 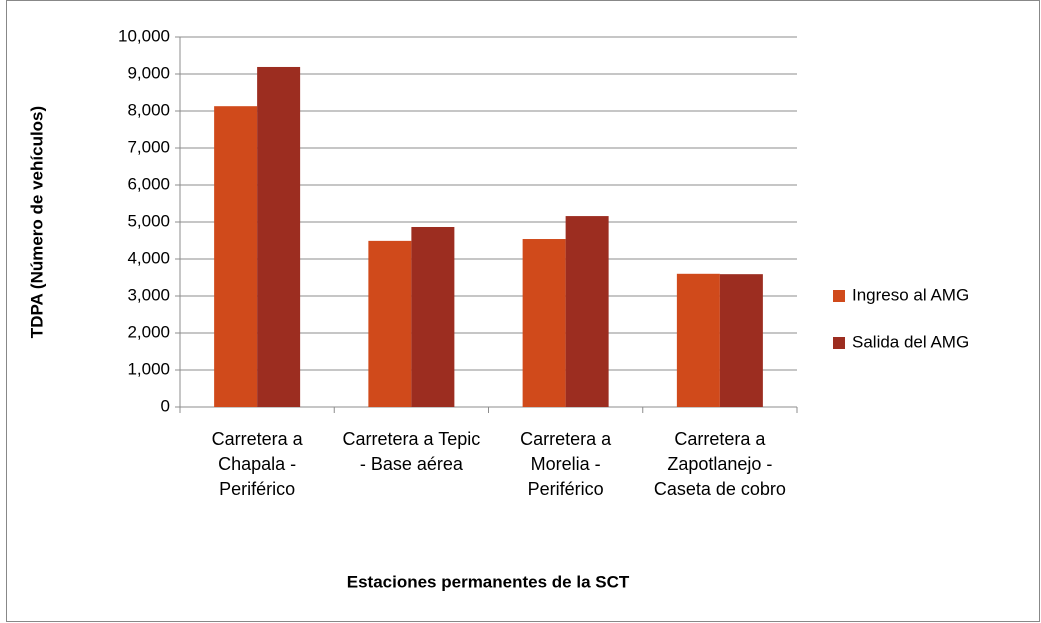 What do you see at coordinates (148, 183) in the screenshot?
I see `y-tick-label: 6,000` at bounding box center [148, 183].